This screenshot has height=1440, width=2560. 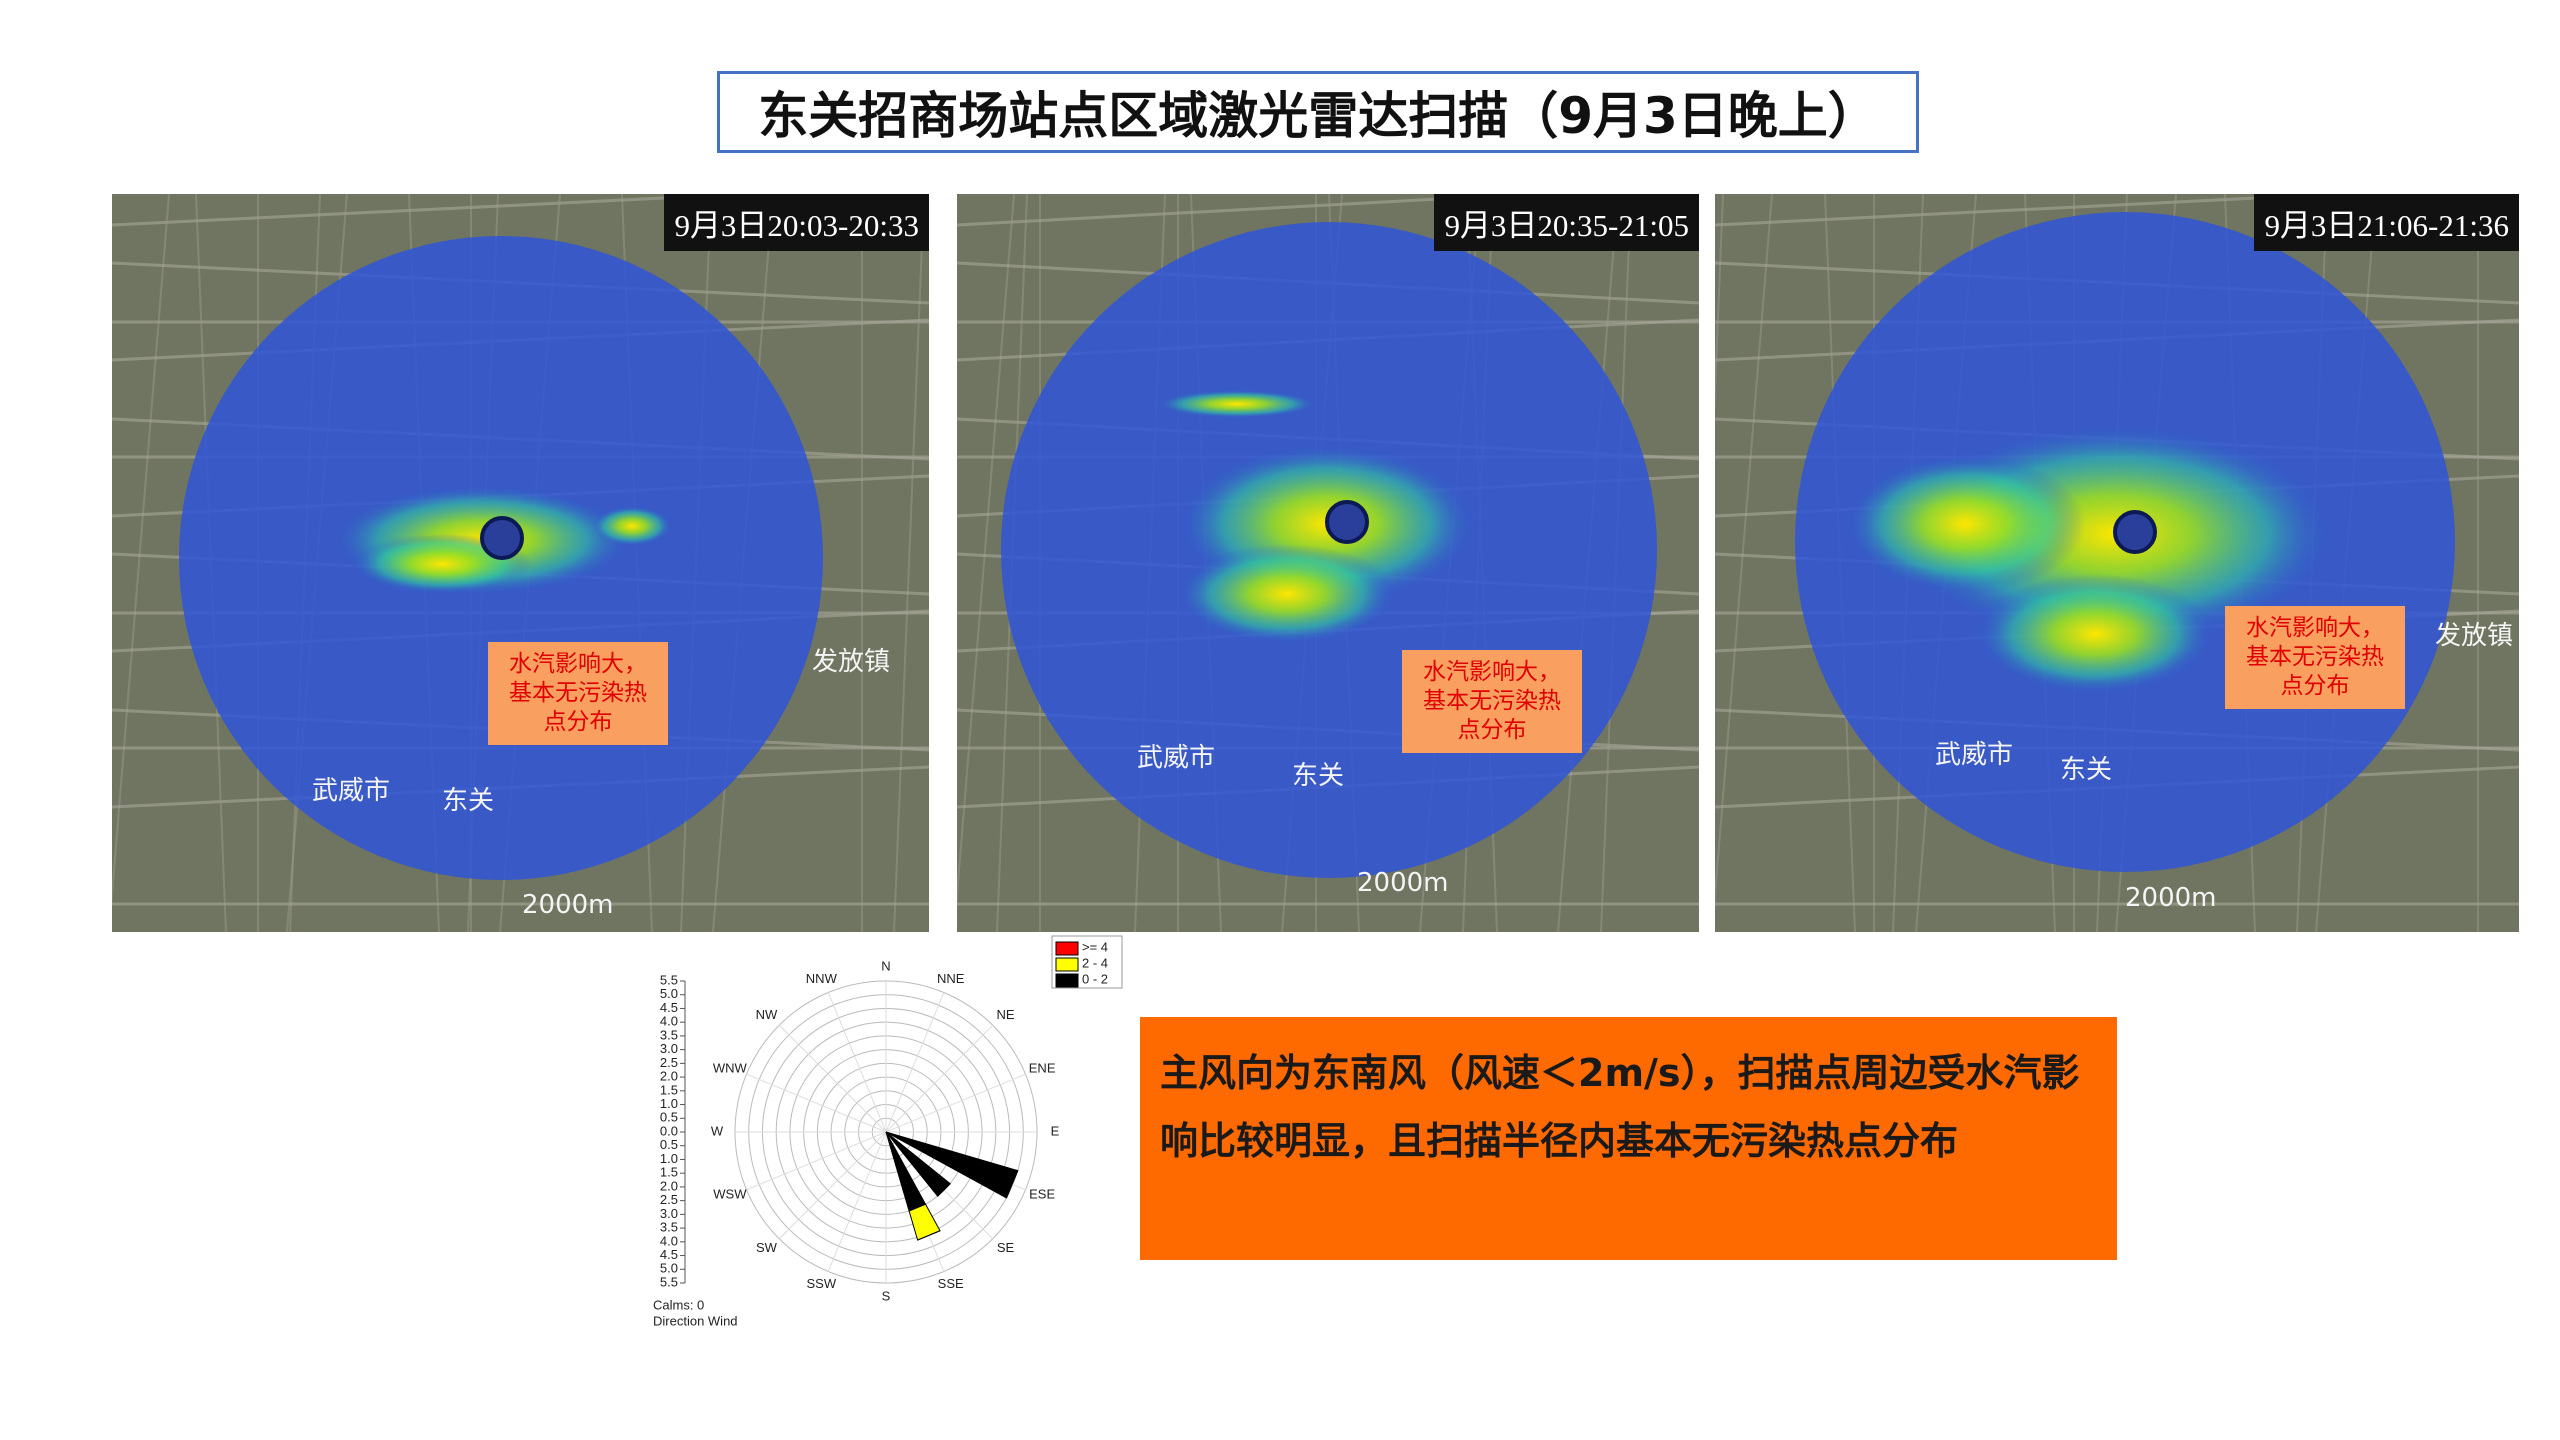 I want to click on direction-label: NNE, so click(x=951, y=978).